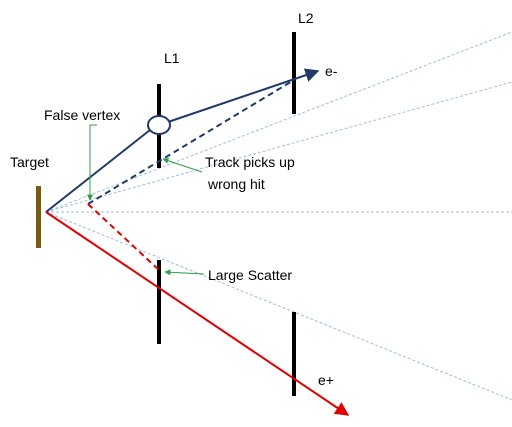 The width and height of the screenshot is (512, 427). What do you see at coordinates (294, 354) in the screenshot?
I see `layer-l2-lower` at bounding box center [294, 354].